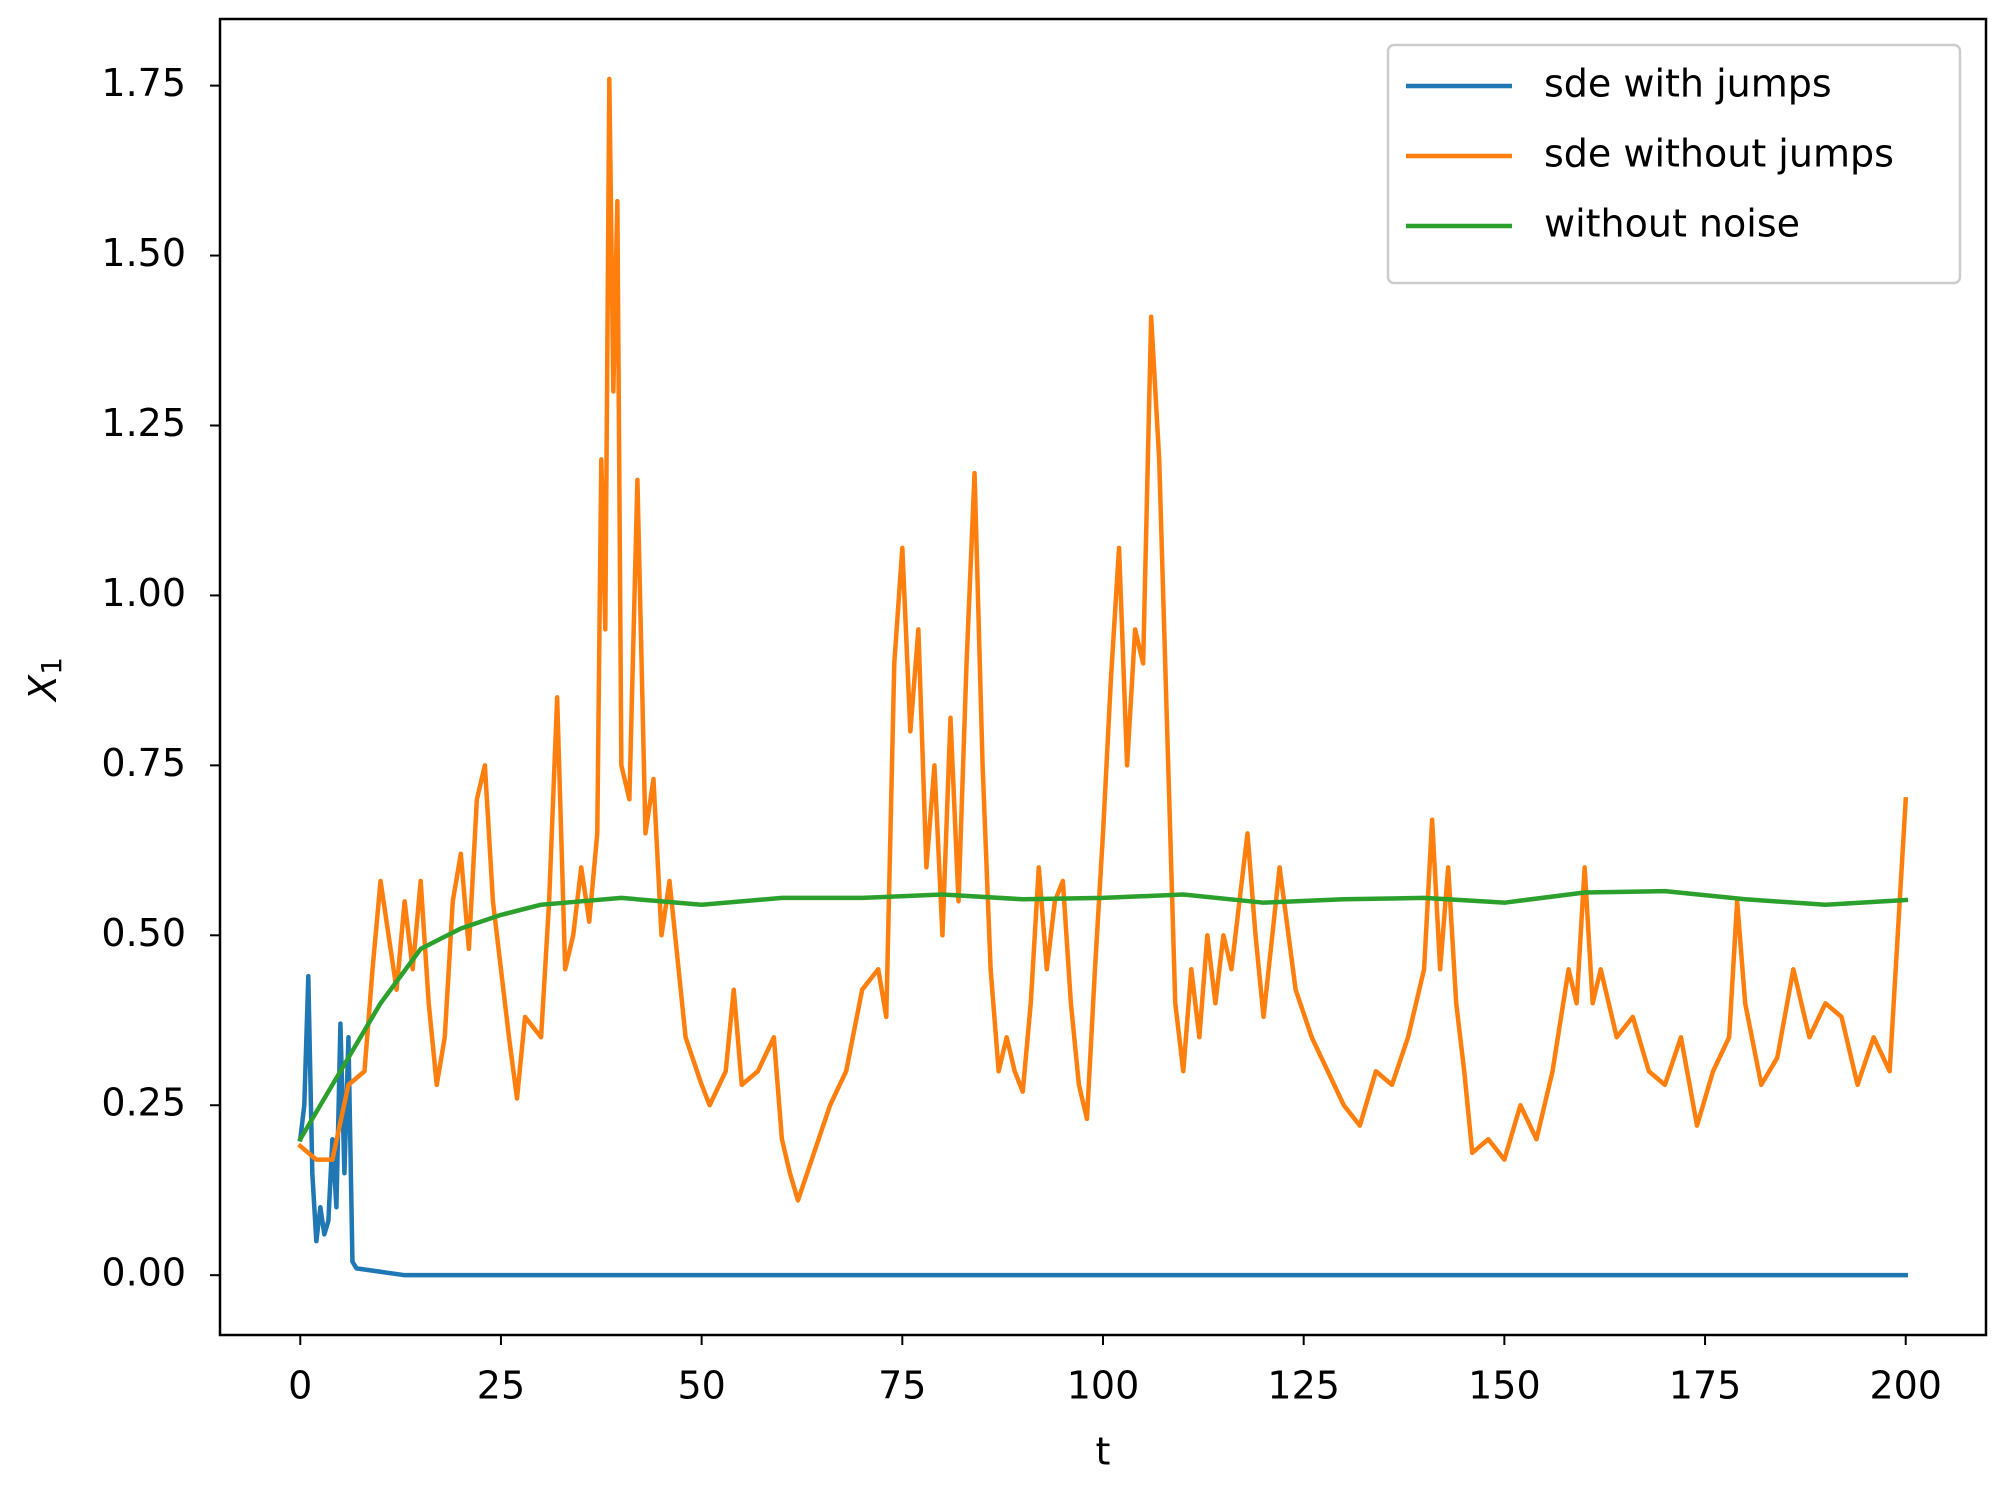 This screenshot has width=1999, height=1489. Describe the element at coordinates (143, 933) in the screenshot. I see `y-tick-label: 0.50` at that location.